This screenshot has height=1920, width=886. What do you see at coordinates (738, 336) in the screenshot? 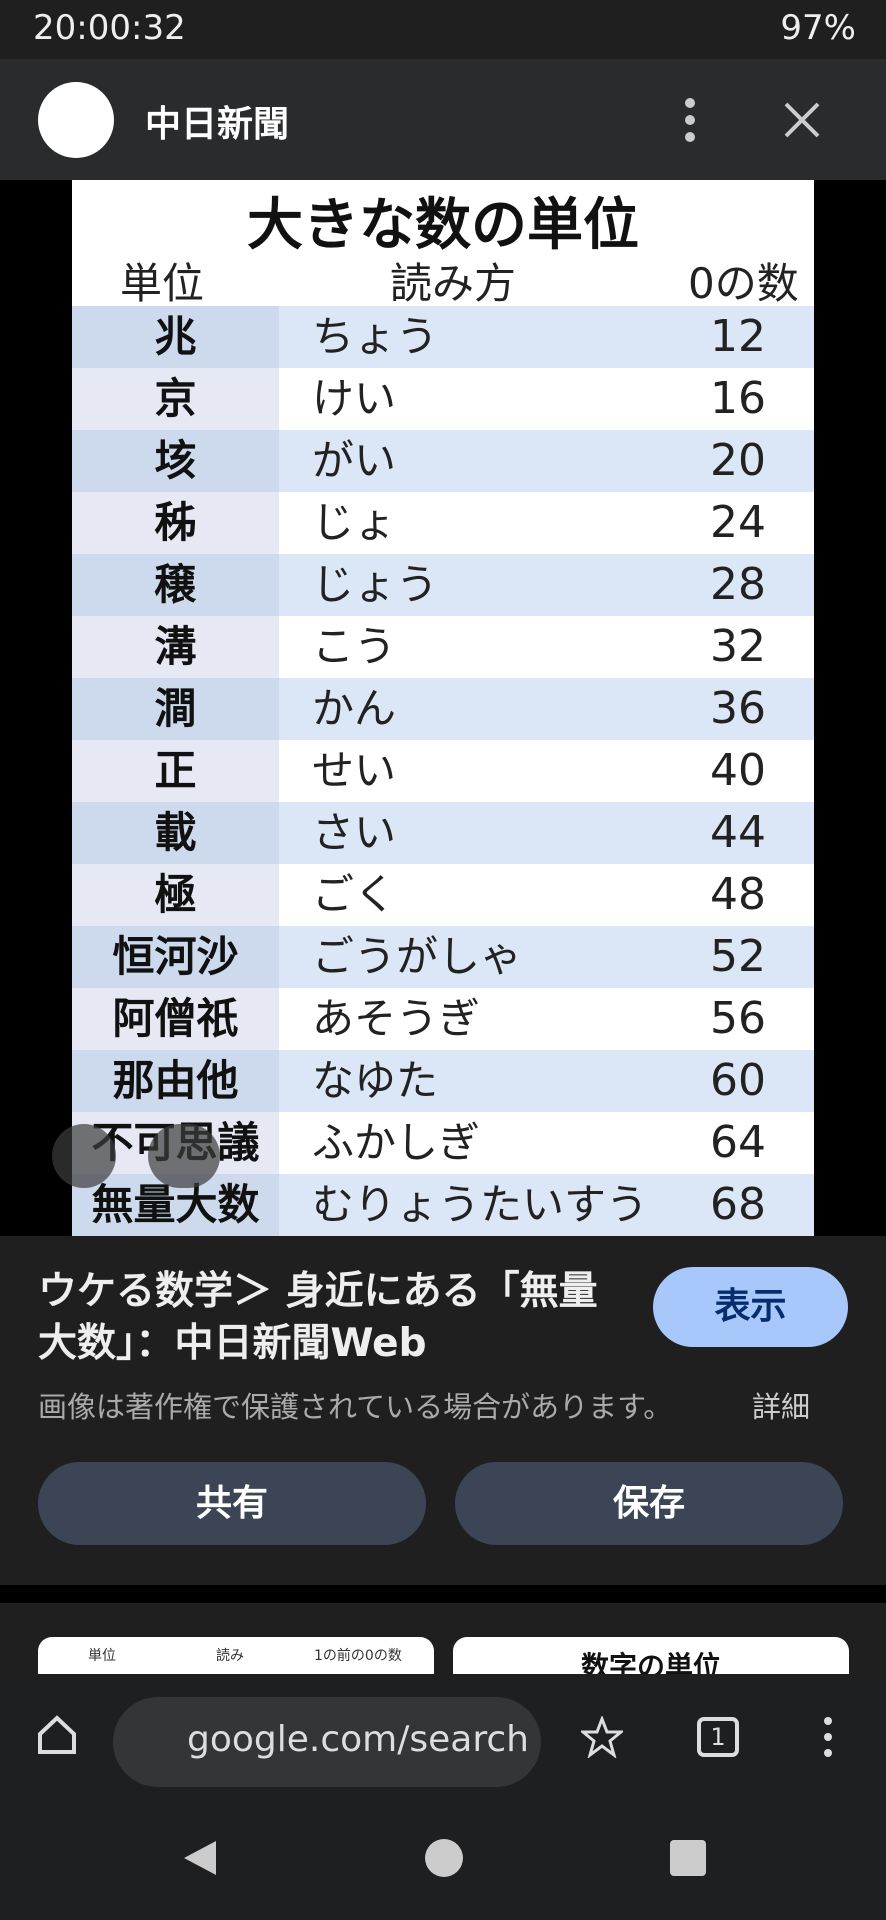
I see `zeros-cell: 12` at bounding box center [738, 336].